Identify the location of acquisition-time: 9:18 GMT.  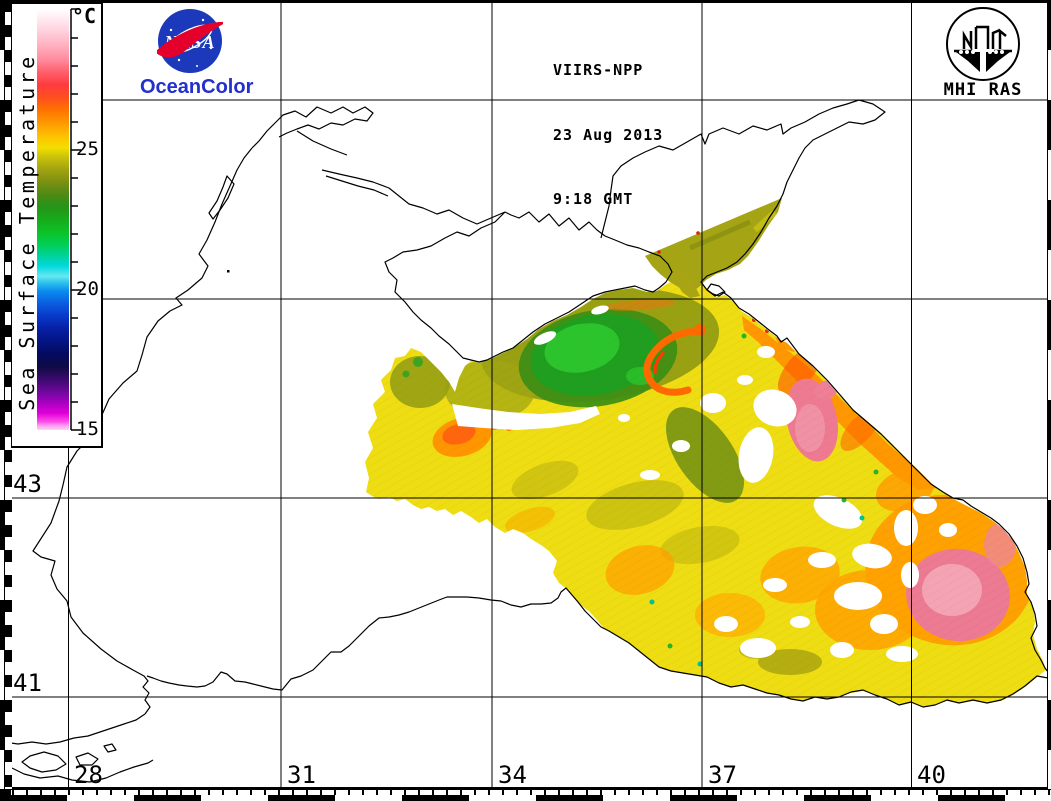
(593, 199).